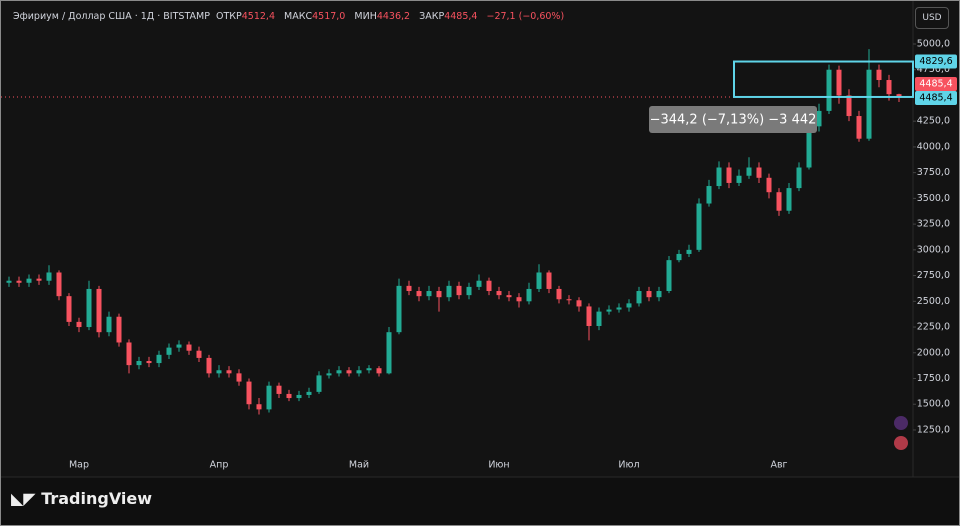 The image size is (960, 526). Describe the element at coordinates (933, 429) in the screenshot. I see `y-tick-label: 1250,0` at that location.